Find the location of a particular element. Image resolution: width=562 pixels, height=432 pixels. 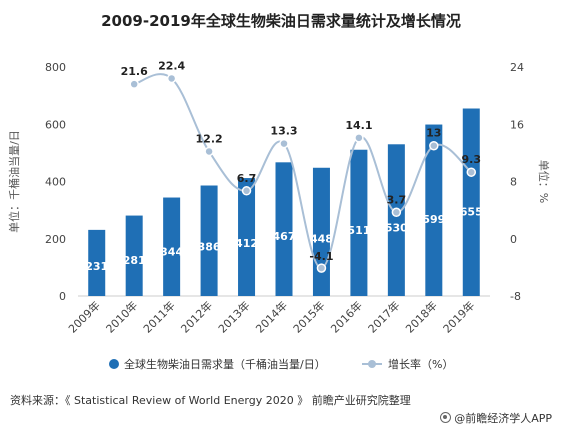

rate-value-label: -4.1 is located at coordinates (321, 256).